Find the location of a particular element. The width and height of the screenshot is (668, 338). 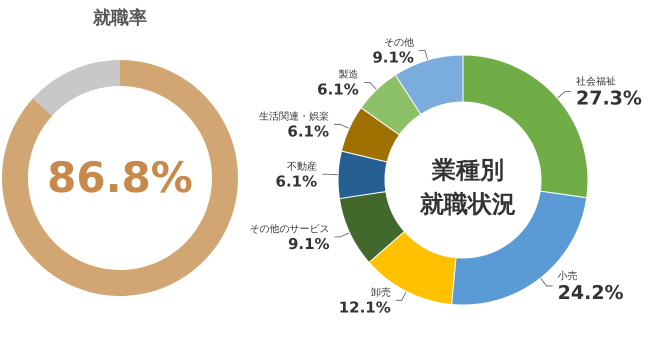

data-label: 27.3% is located at coordinates (609, 99).